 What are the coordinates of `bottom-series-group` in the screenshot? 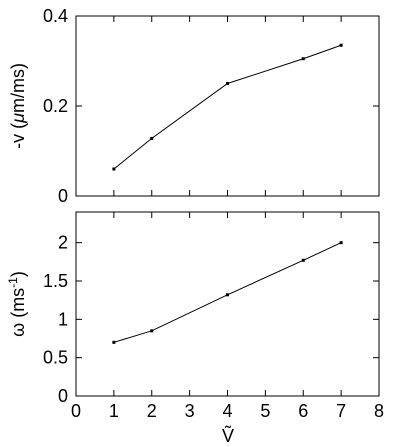 It's located at (227, 292).